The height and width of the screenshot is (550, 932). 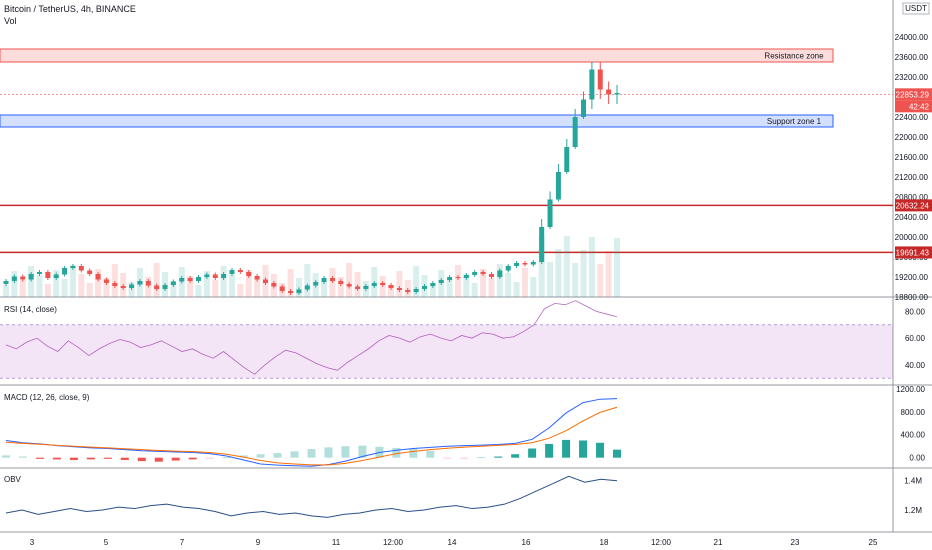 I want to click on time-tick-label: 5, so click(x=106, y=542).